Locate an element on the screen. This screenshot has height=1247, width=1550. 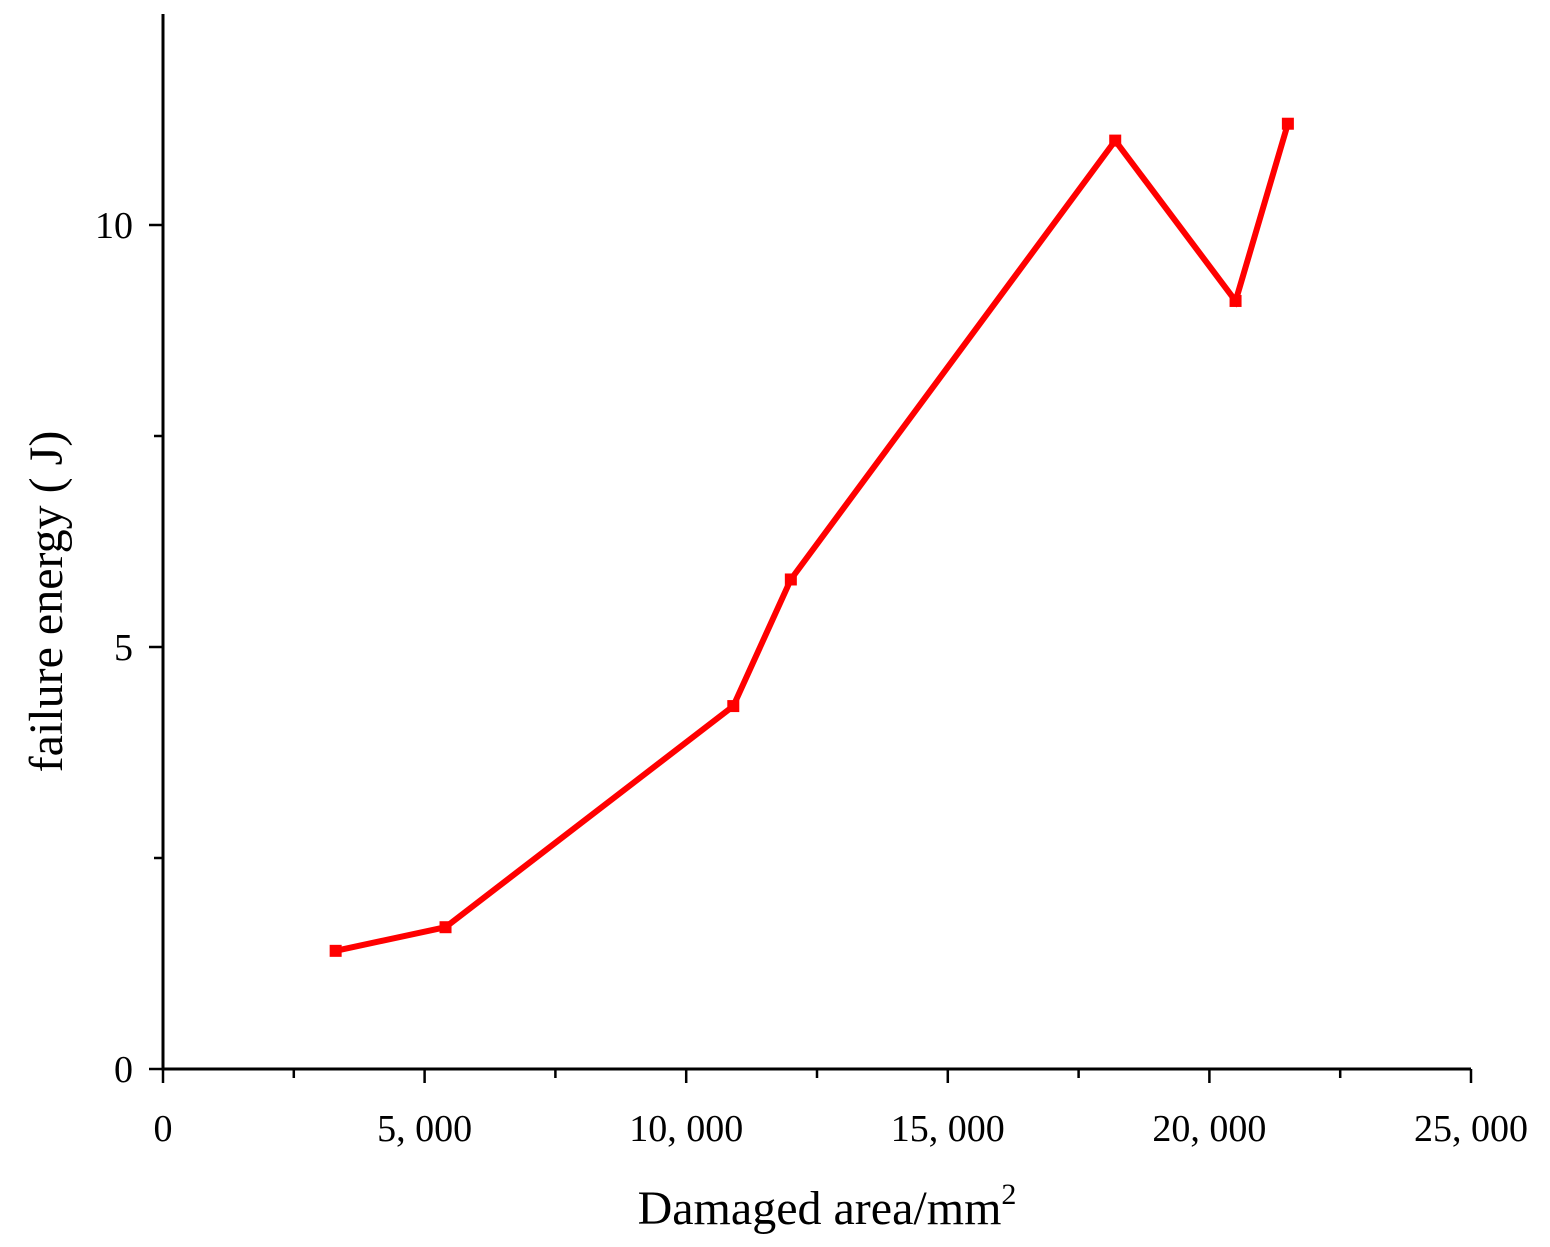
x-axis-title: Damaged area/mm2 is located at coordinates (827, 1206).